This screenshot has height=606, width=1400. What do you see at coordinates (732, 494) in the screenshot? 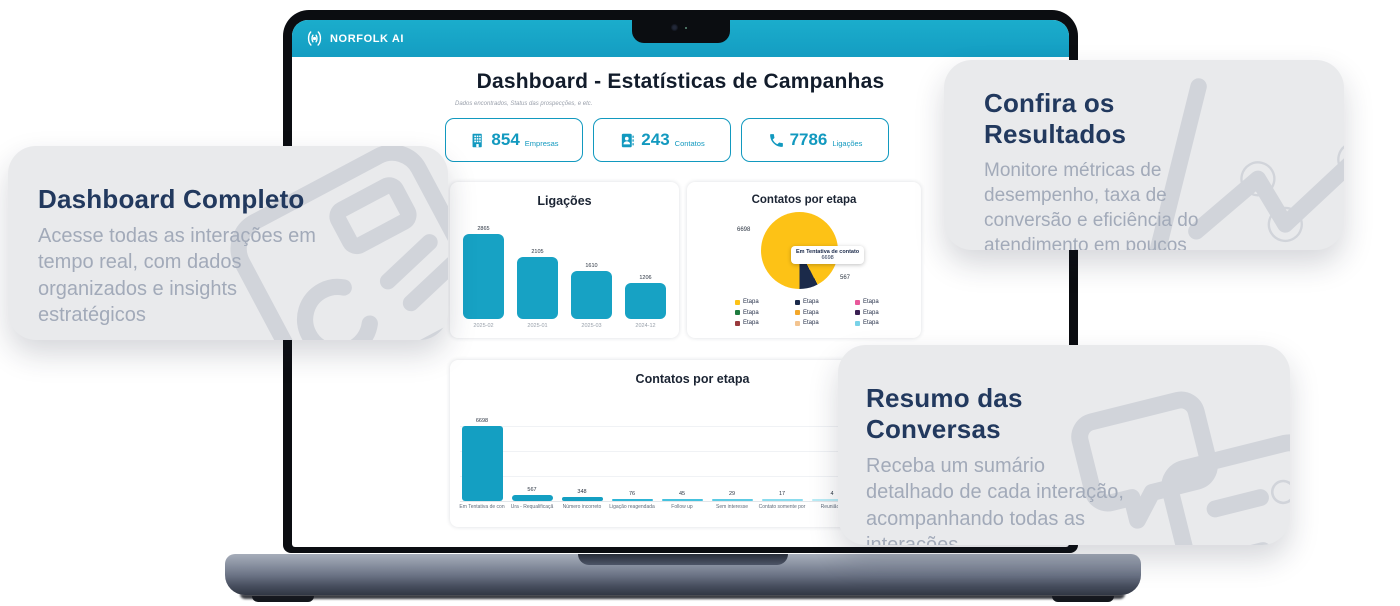
I see `bar-value-label: 29` at bounding box center [732, 494].